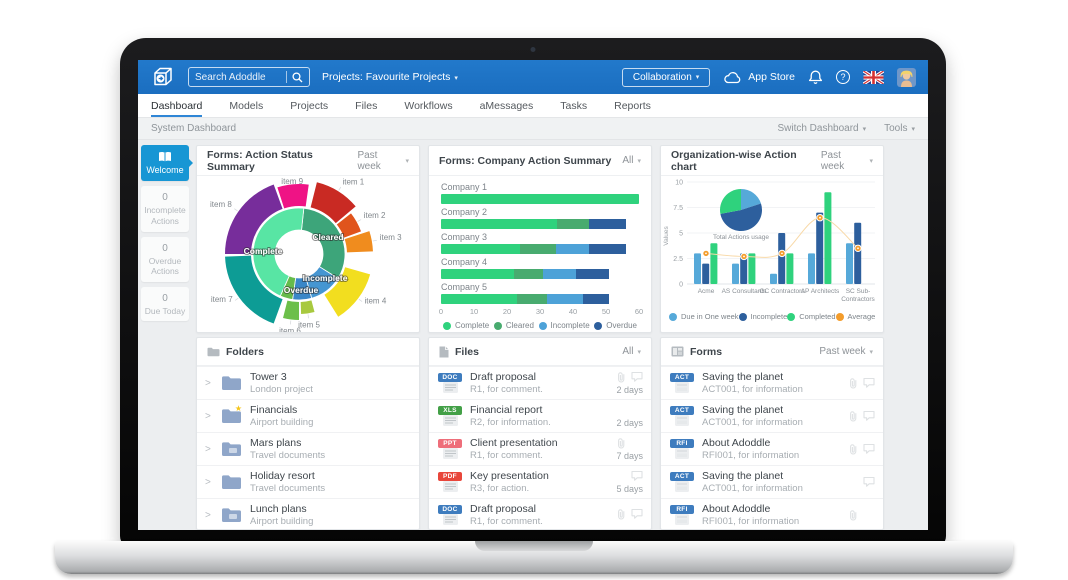  I want to click on document-lines-icon, so click(450, 486).